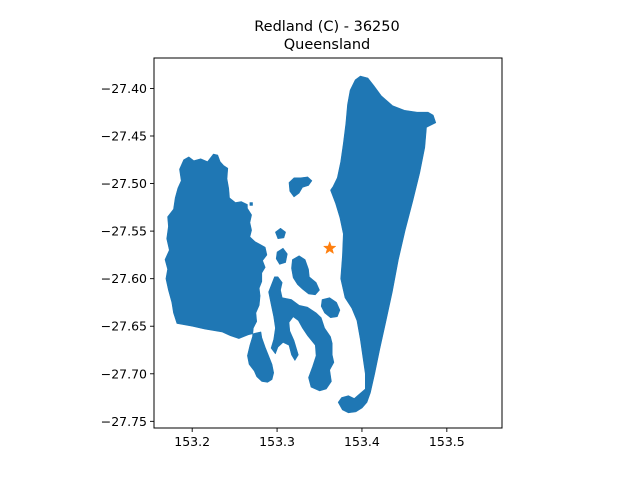 Image resolution: width=640 pixels, height=480 pixels. Describe the element at coordinates (124, 373) in the screenshot. I see `y-tick-label: −27.70` at that location.